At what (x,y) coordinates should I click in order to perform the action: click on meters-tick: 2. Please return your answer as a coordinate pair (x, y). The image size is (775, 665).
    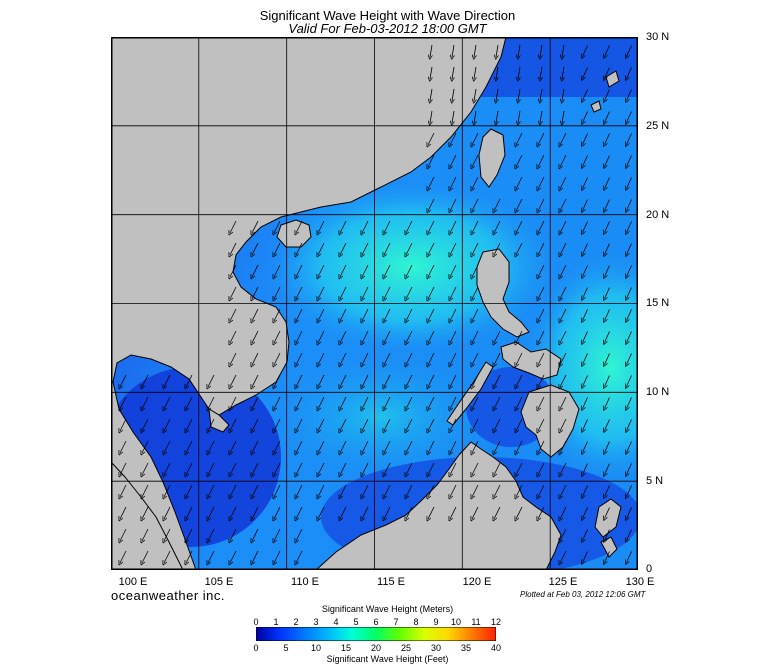
    Looking at the image, I should click on (296, 622).